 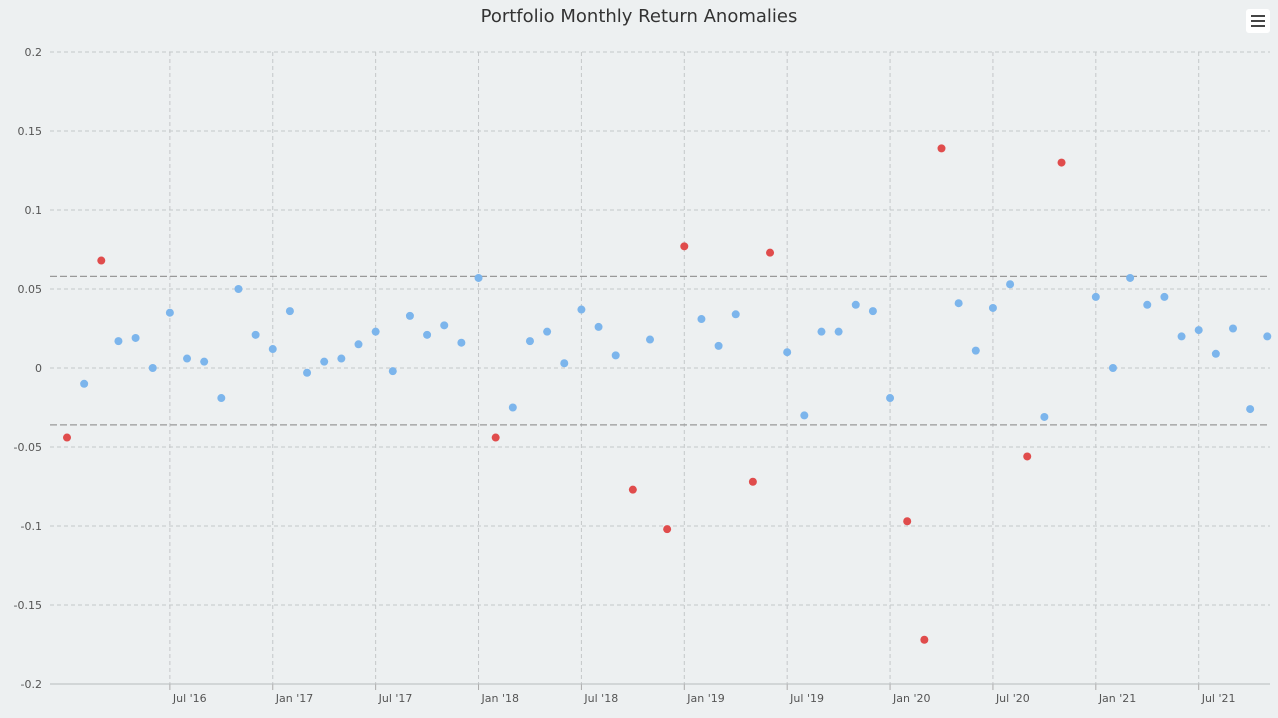 What do you see at coordinates (1258, 16) in the screenshot?
I see `hamburger-menu-icon` at bounding box center [1258, 16].